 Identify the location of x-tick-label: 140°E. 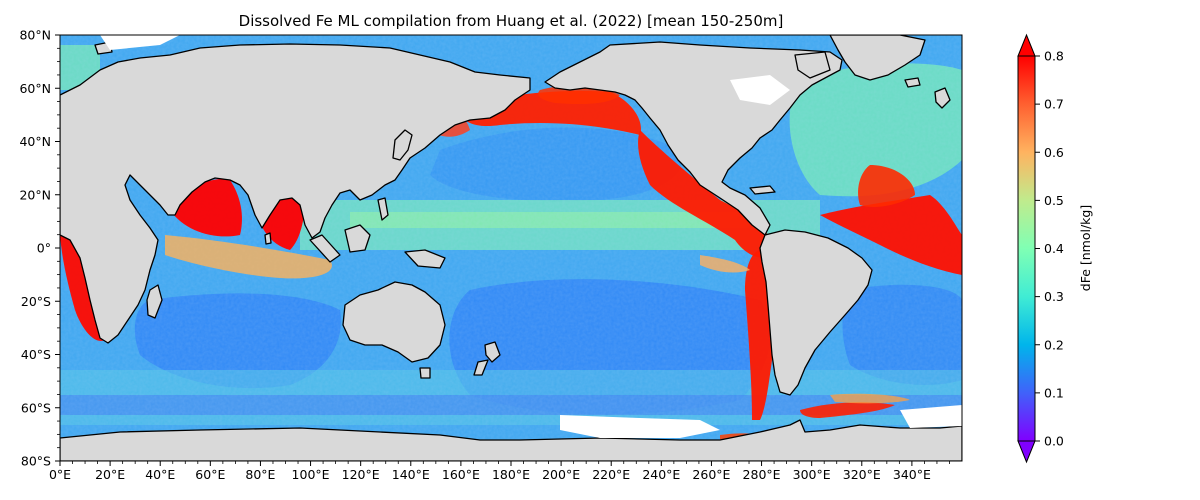
(411, 474).